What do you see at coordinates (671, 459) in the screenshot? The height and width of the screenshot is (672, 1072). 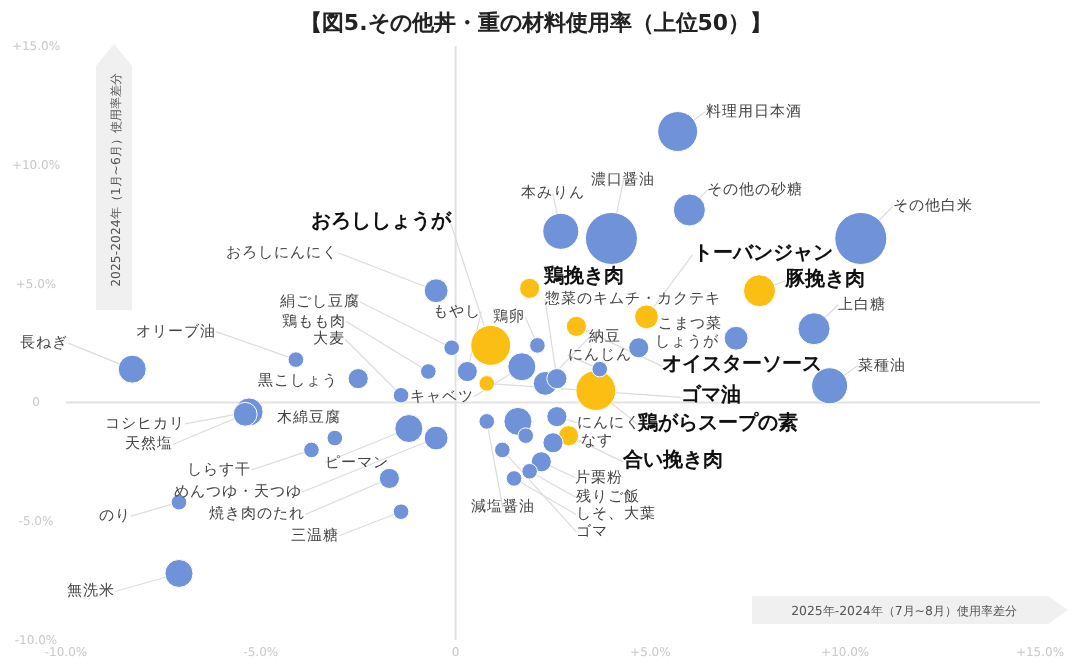 I see `annotation: 合い挽き肉` at bounding box center [671, 459].